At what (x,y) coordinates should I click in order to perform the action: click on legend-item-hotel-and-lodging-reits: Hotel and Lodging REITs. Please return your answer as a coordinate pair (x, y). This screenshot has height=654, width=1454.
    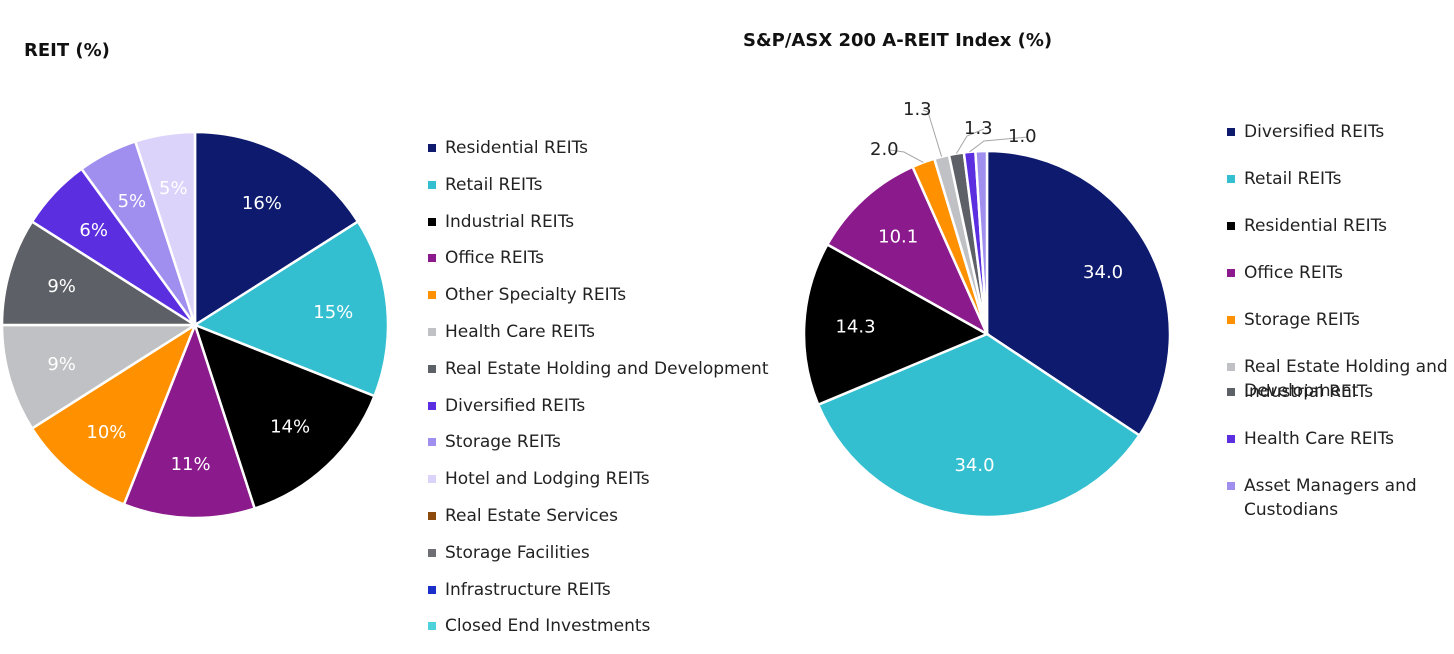
    Looking at the image, I should click on (608, 479).